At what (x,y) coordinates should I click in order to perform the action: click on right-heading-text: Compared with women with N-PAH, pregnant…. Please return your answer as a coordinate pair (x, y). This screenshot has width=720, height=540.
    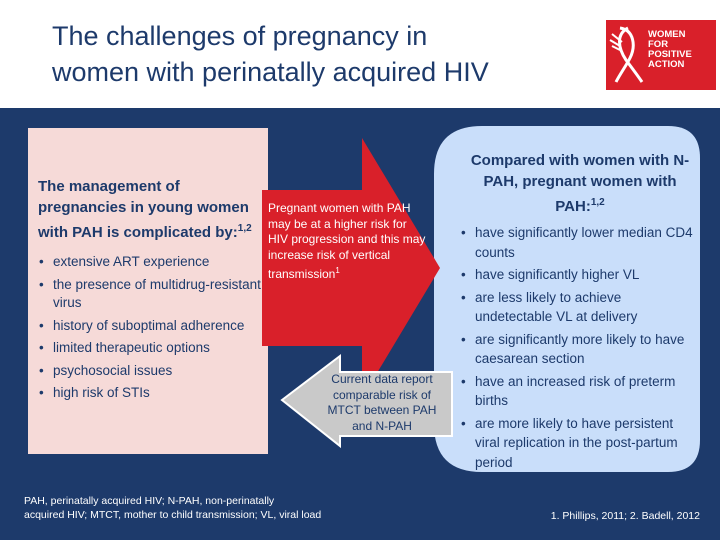
    Looking at the image, I should click on (580, 183).